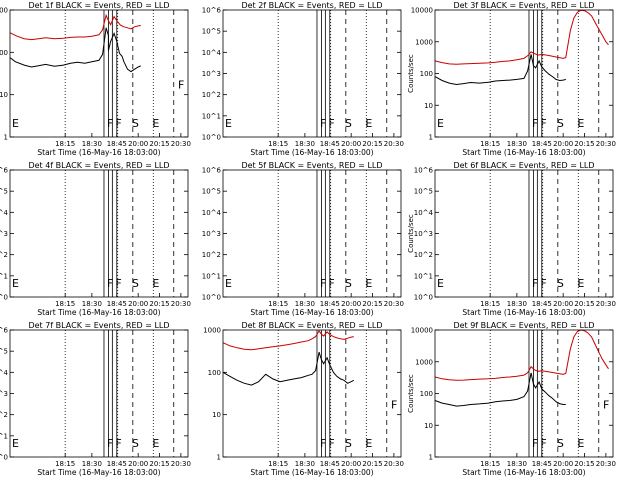  Describe the element at coordinates (311, 165) in the screenshot. I see `panel-title: Det 5f BLACK = Events, RED = LLD` at that location.